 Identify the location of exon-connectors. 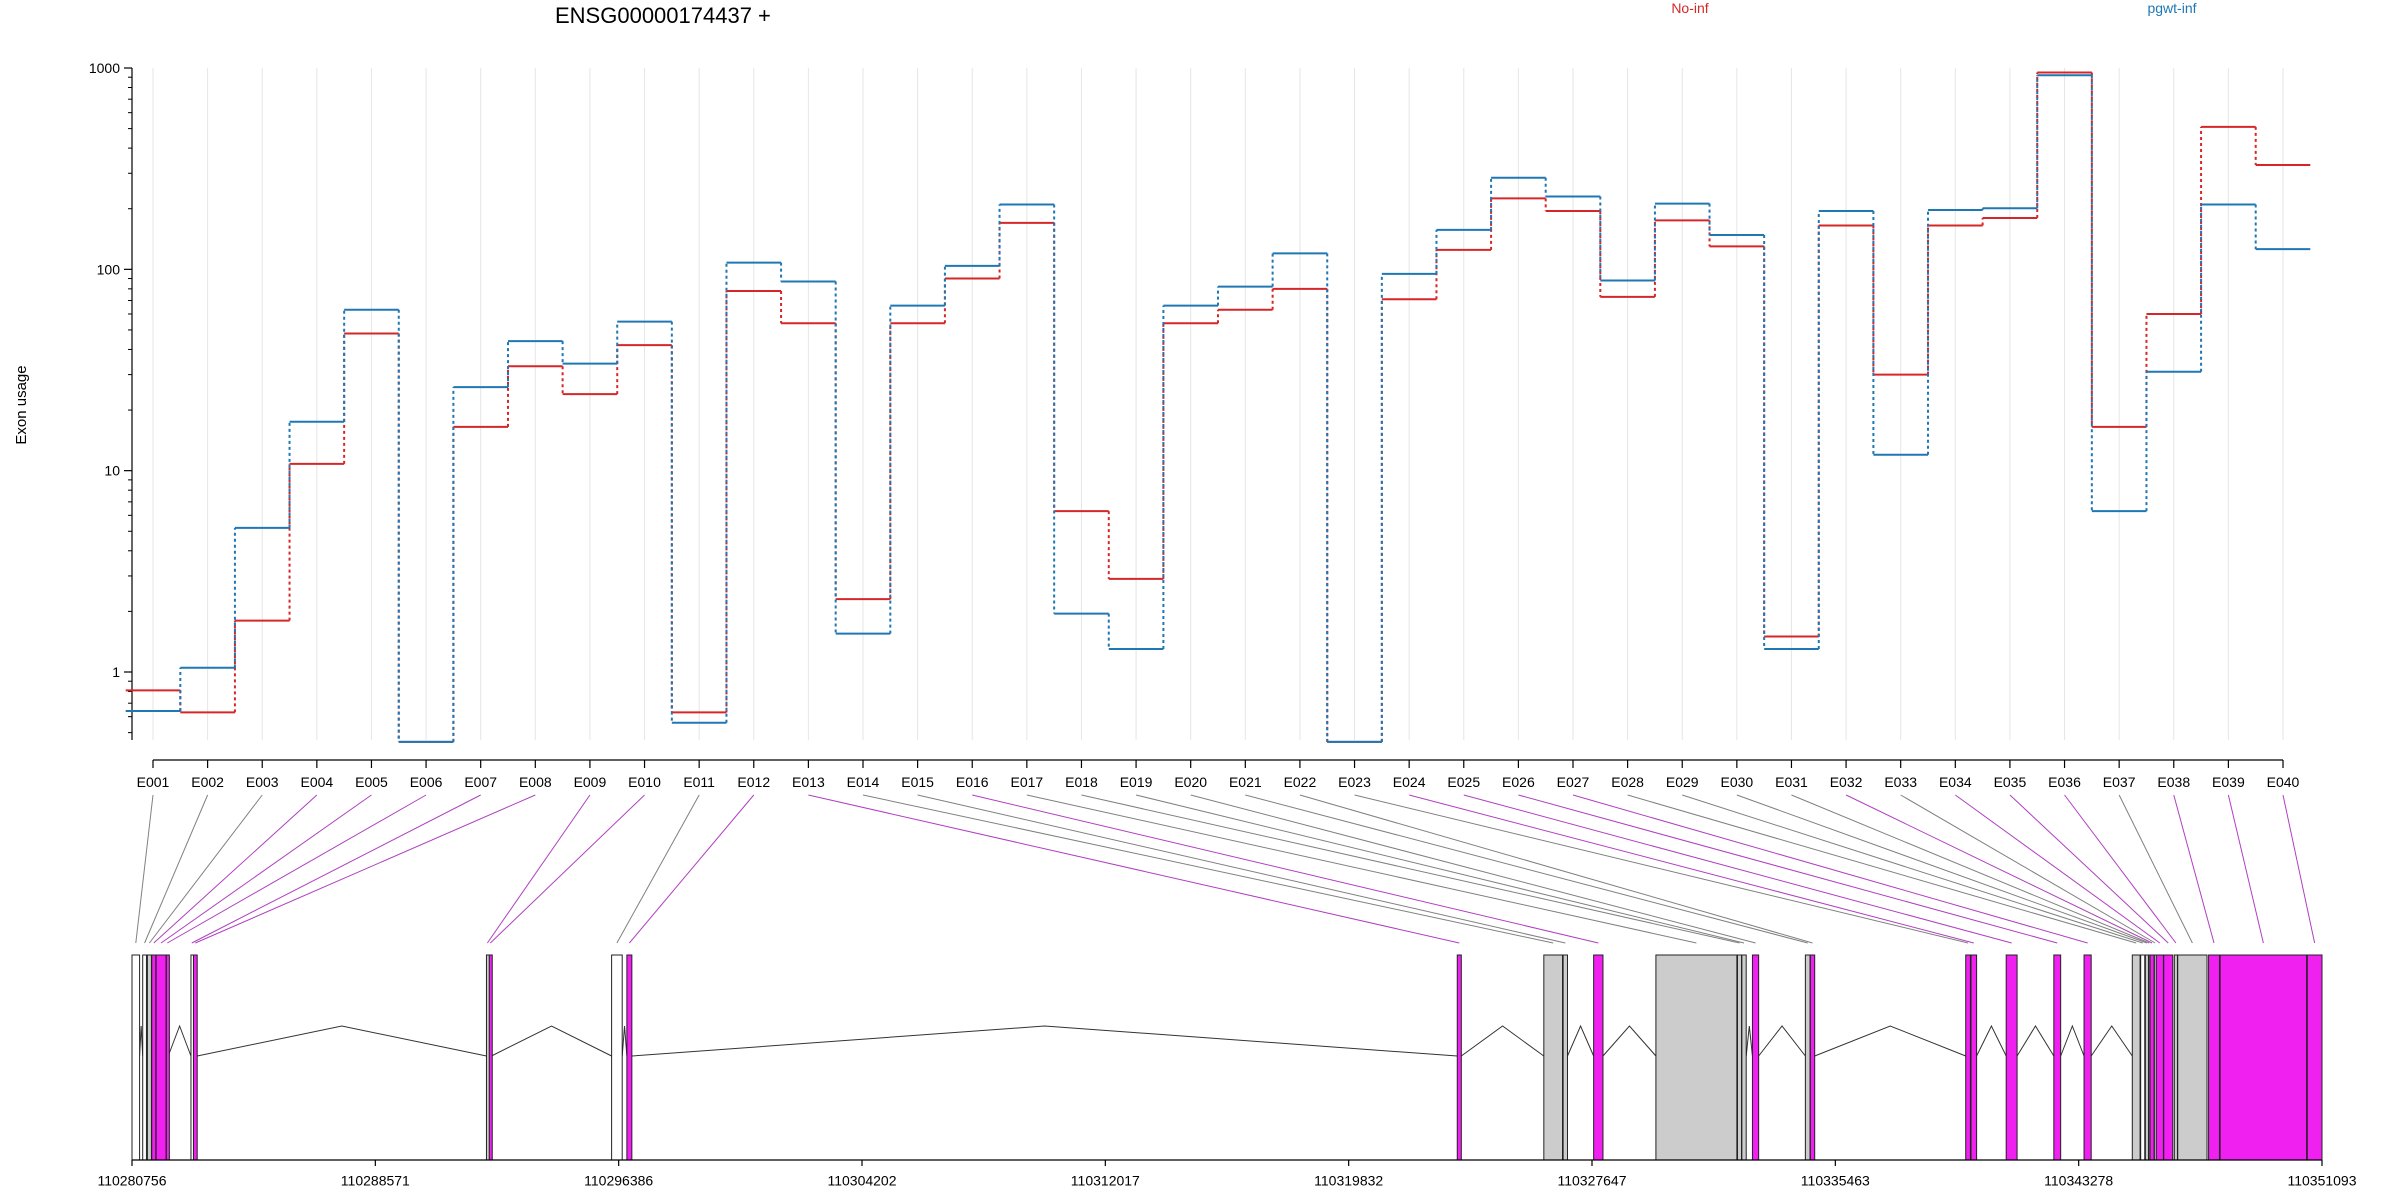
(1225, 869).